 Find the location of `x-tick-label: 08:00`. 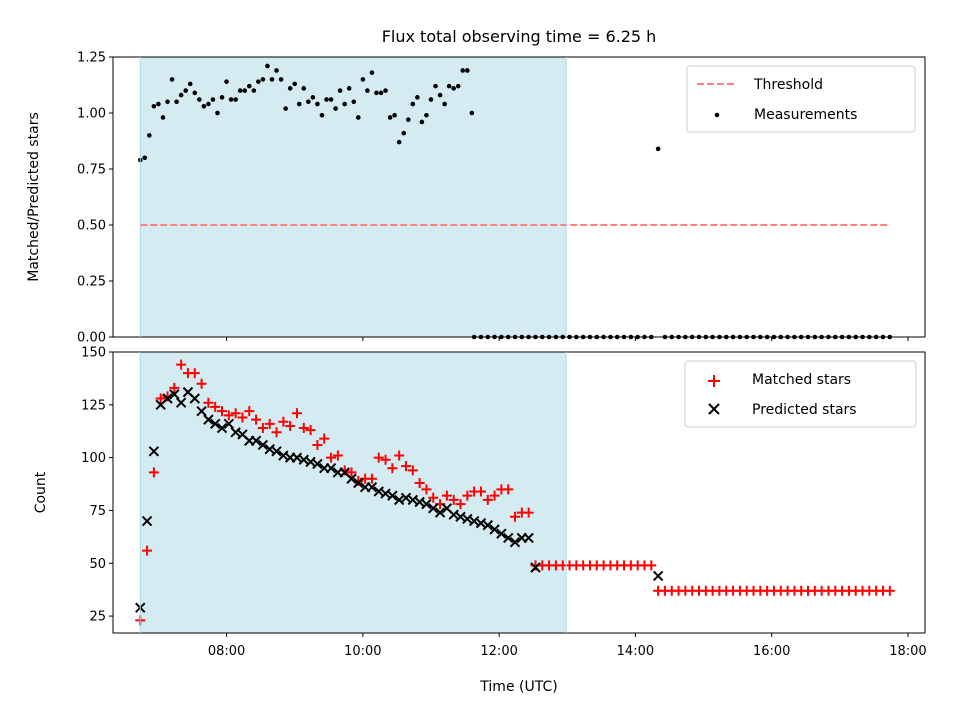

x-tick-label: 08:00 is located at coordinates (226, 651).